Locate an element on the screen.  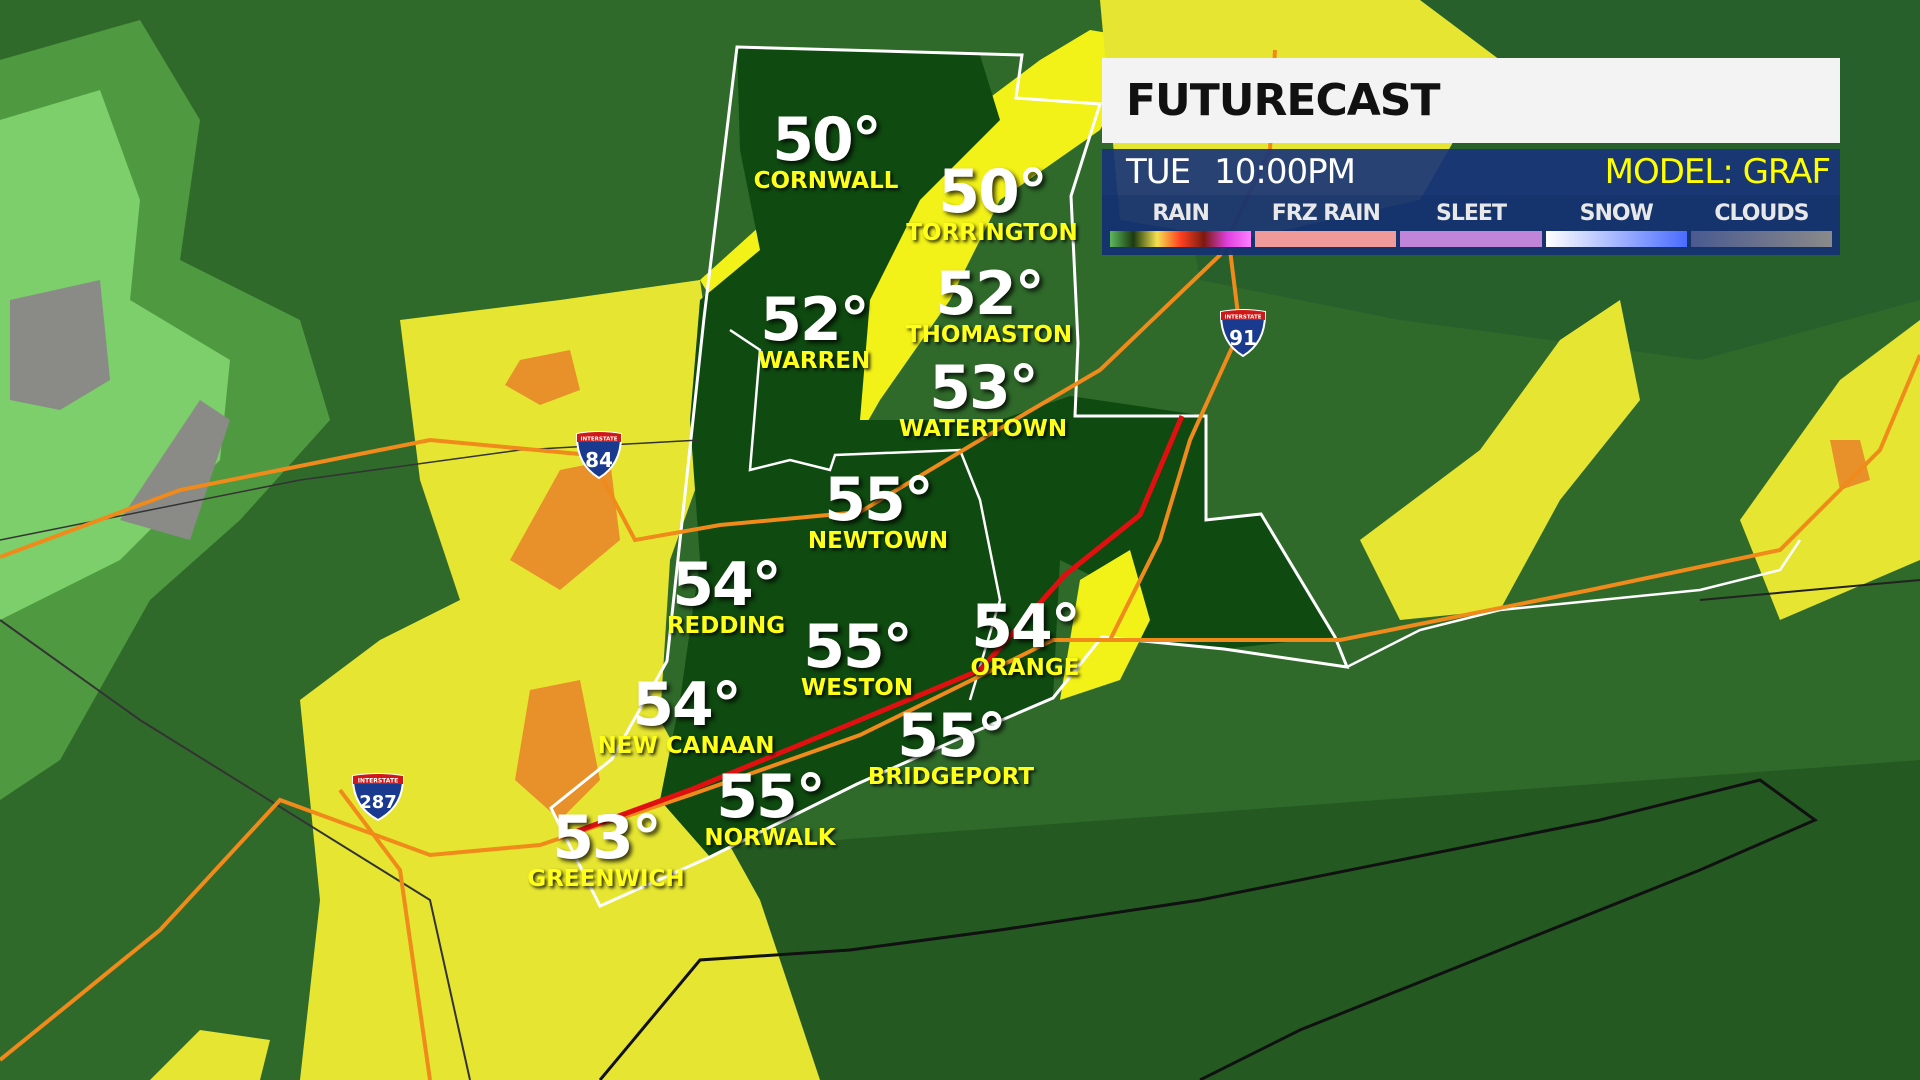
interstate-91-shield-icon: INTERSTATE 91 is located at coordinates (1243, 333).